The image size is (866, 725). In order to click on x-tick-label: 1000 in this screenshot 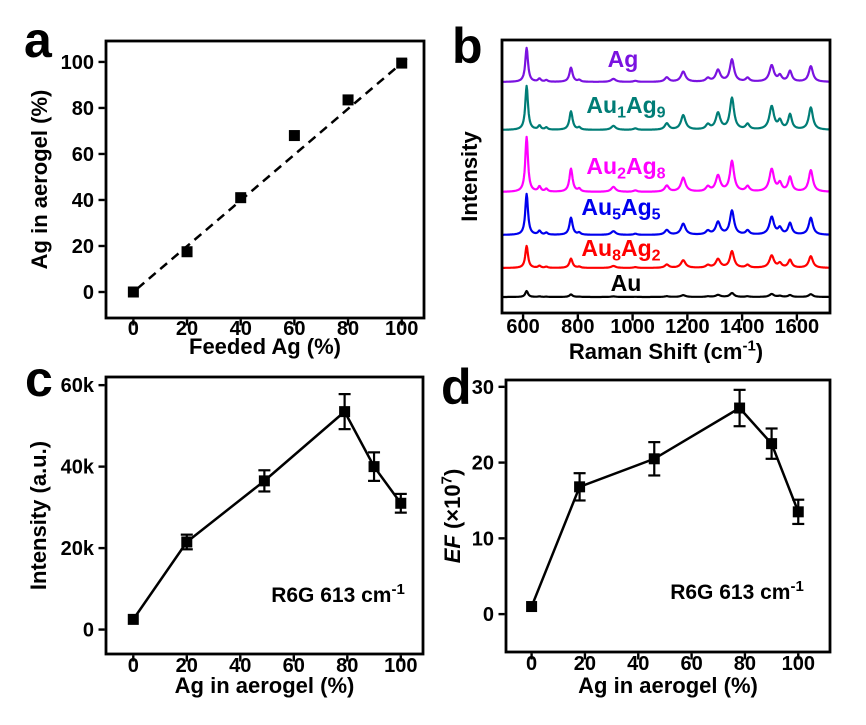, I will do `click(632, 327)`.